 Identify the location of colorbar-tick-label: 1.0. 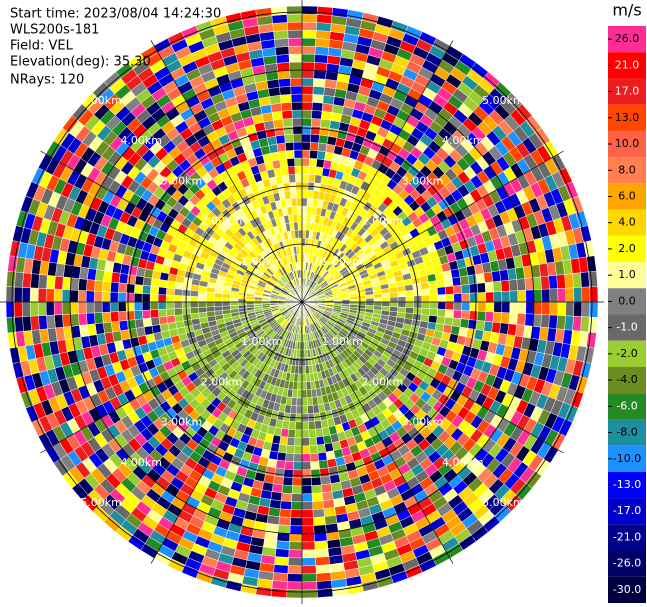
(627, 274).